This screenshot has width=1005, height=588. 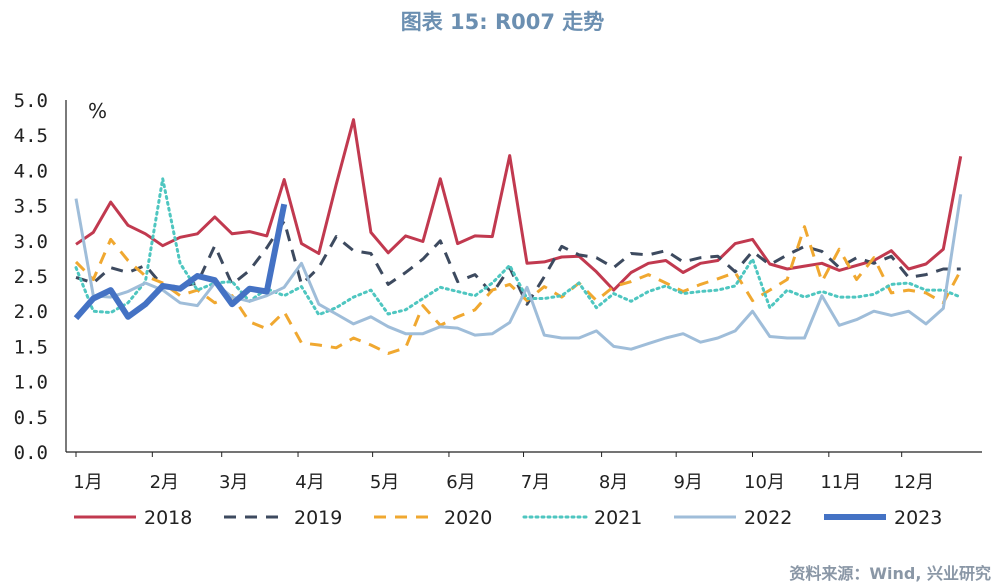 What do you see at coordinates (508, 518) in the screenshot?
I see `legend: 2018 2019 2020 2021 2022 2023` at bounding box center [508, 518].